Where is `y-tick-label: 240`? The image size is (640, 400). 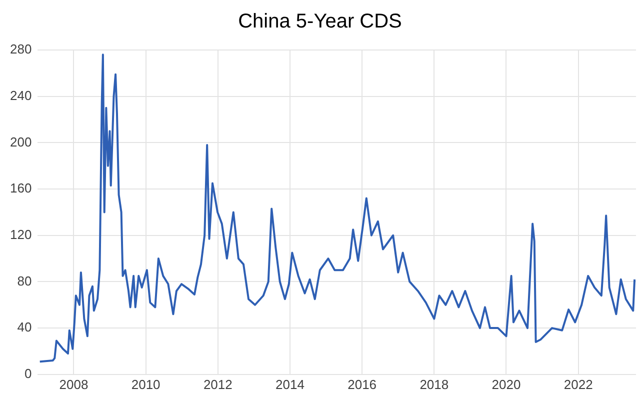
y-tick-label: 240 is located at coordinates (21, 95).